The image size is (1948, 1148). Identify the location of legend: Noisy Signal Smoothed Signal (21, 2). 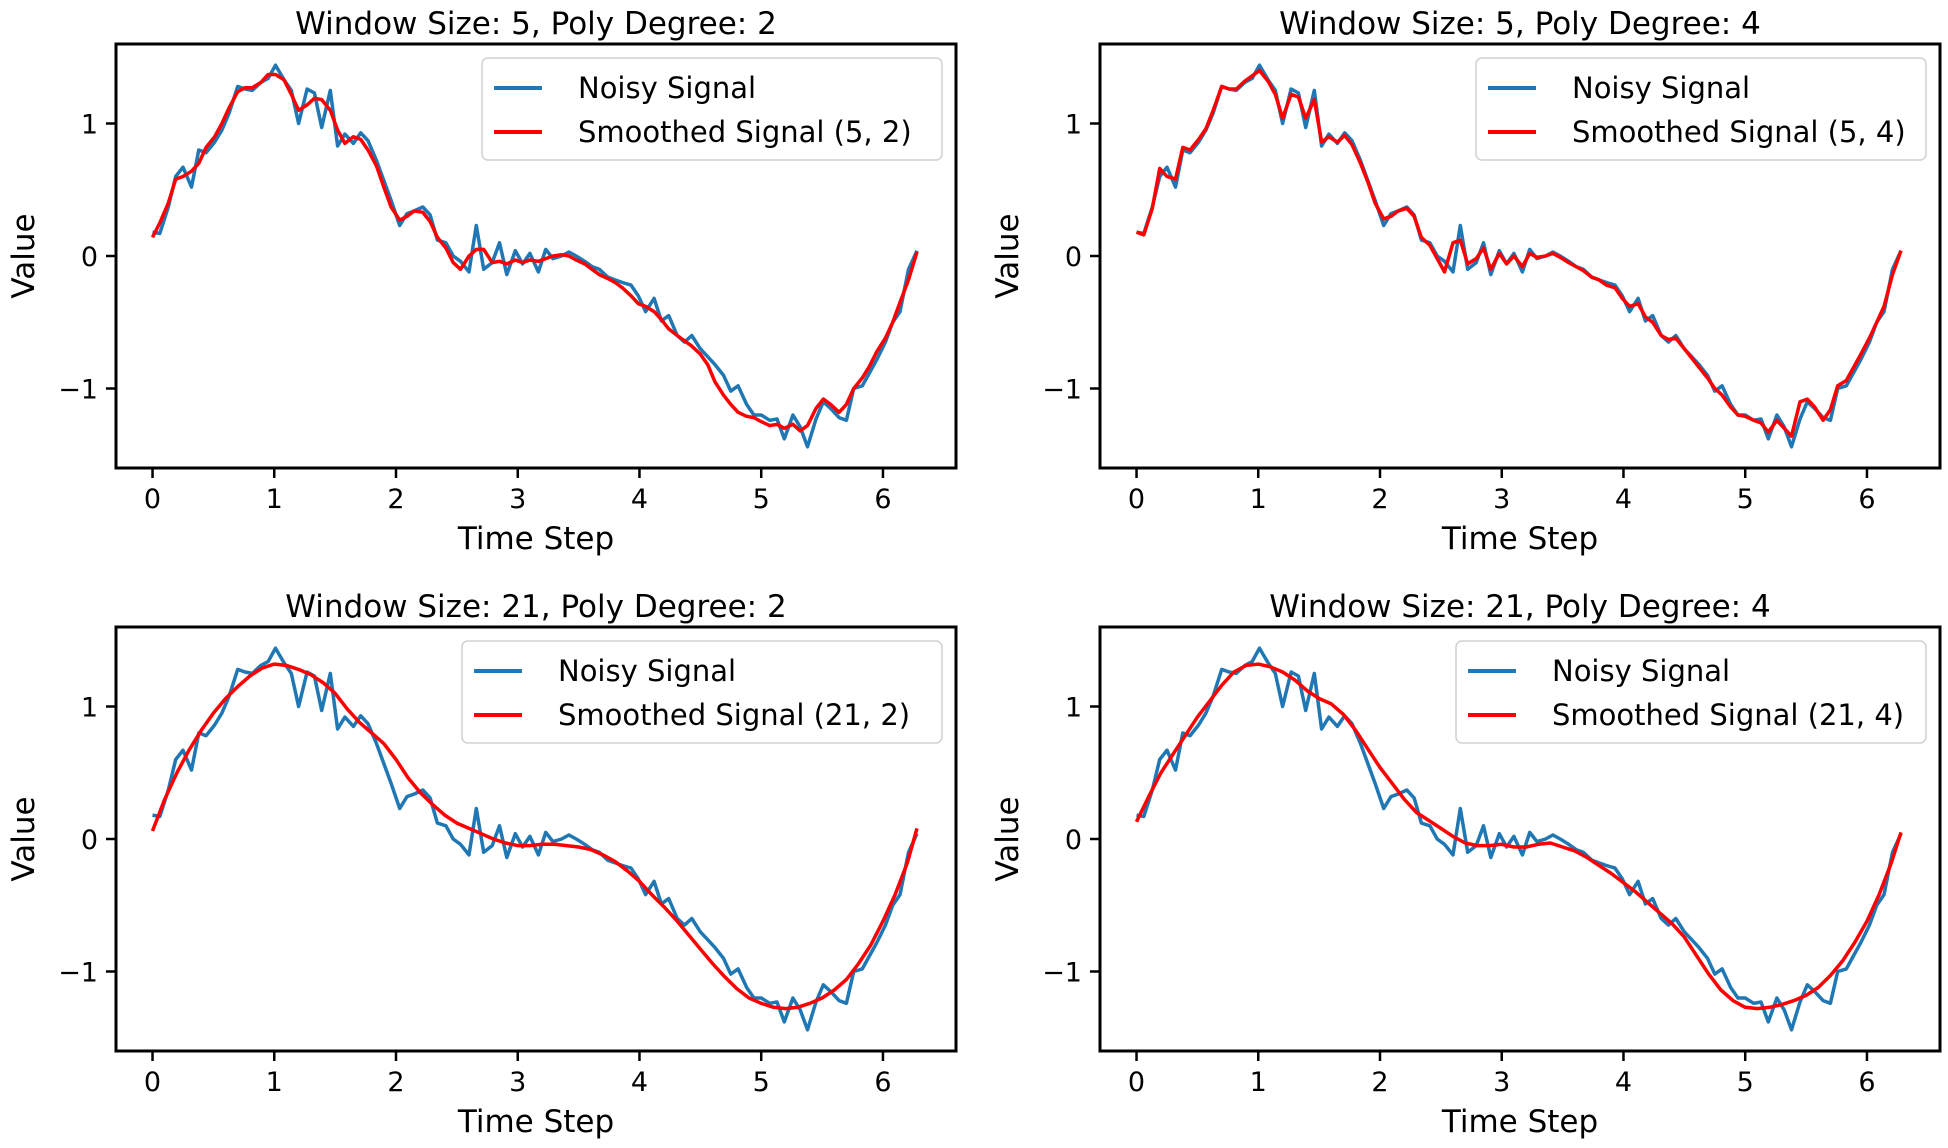
(702, 692).